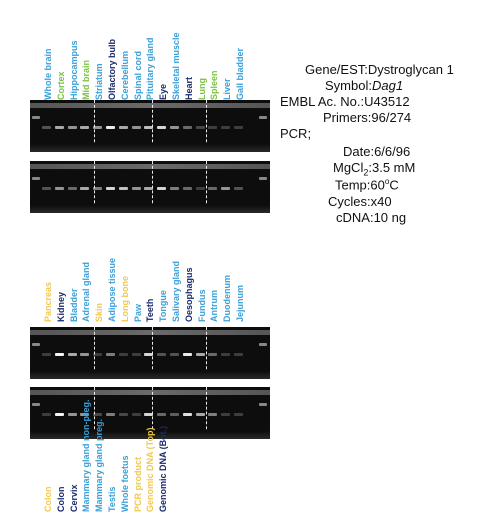  I want to click on lane-label: Tongue, so click(163, 306).